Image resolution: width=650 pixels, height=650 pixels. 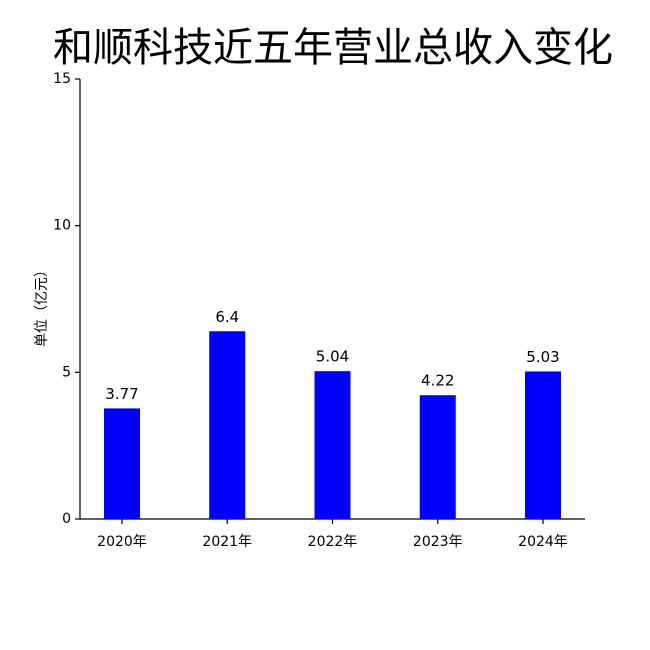 What do you see at coordinates (122, 542) in the screenshot?
I see `x-tick-label: 2020年` at bounding box center [122, 542].